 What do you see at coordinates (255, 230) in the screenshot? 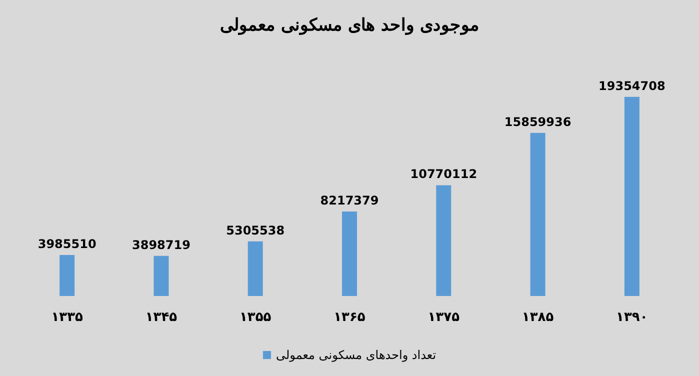
I see `data-label: 5305538` at bounding box center [255, 230].